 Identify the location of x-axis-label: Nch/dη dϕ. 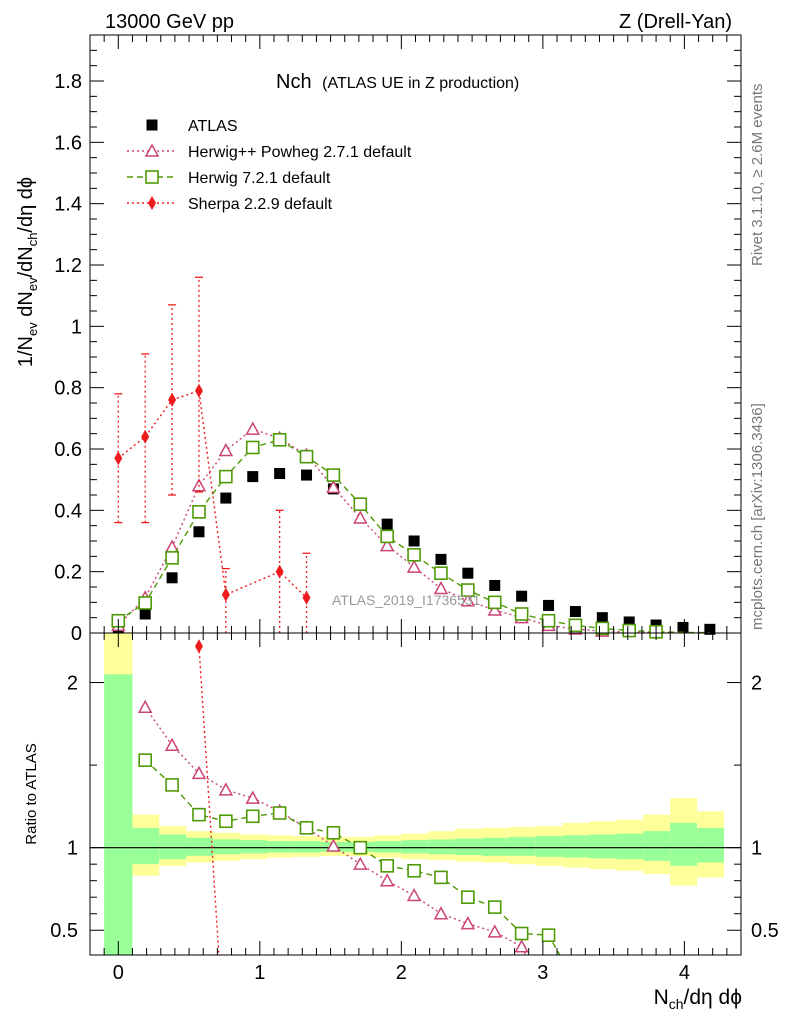
(698, 999).